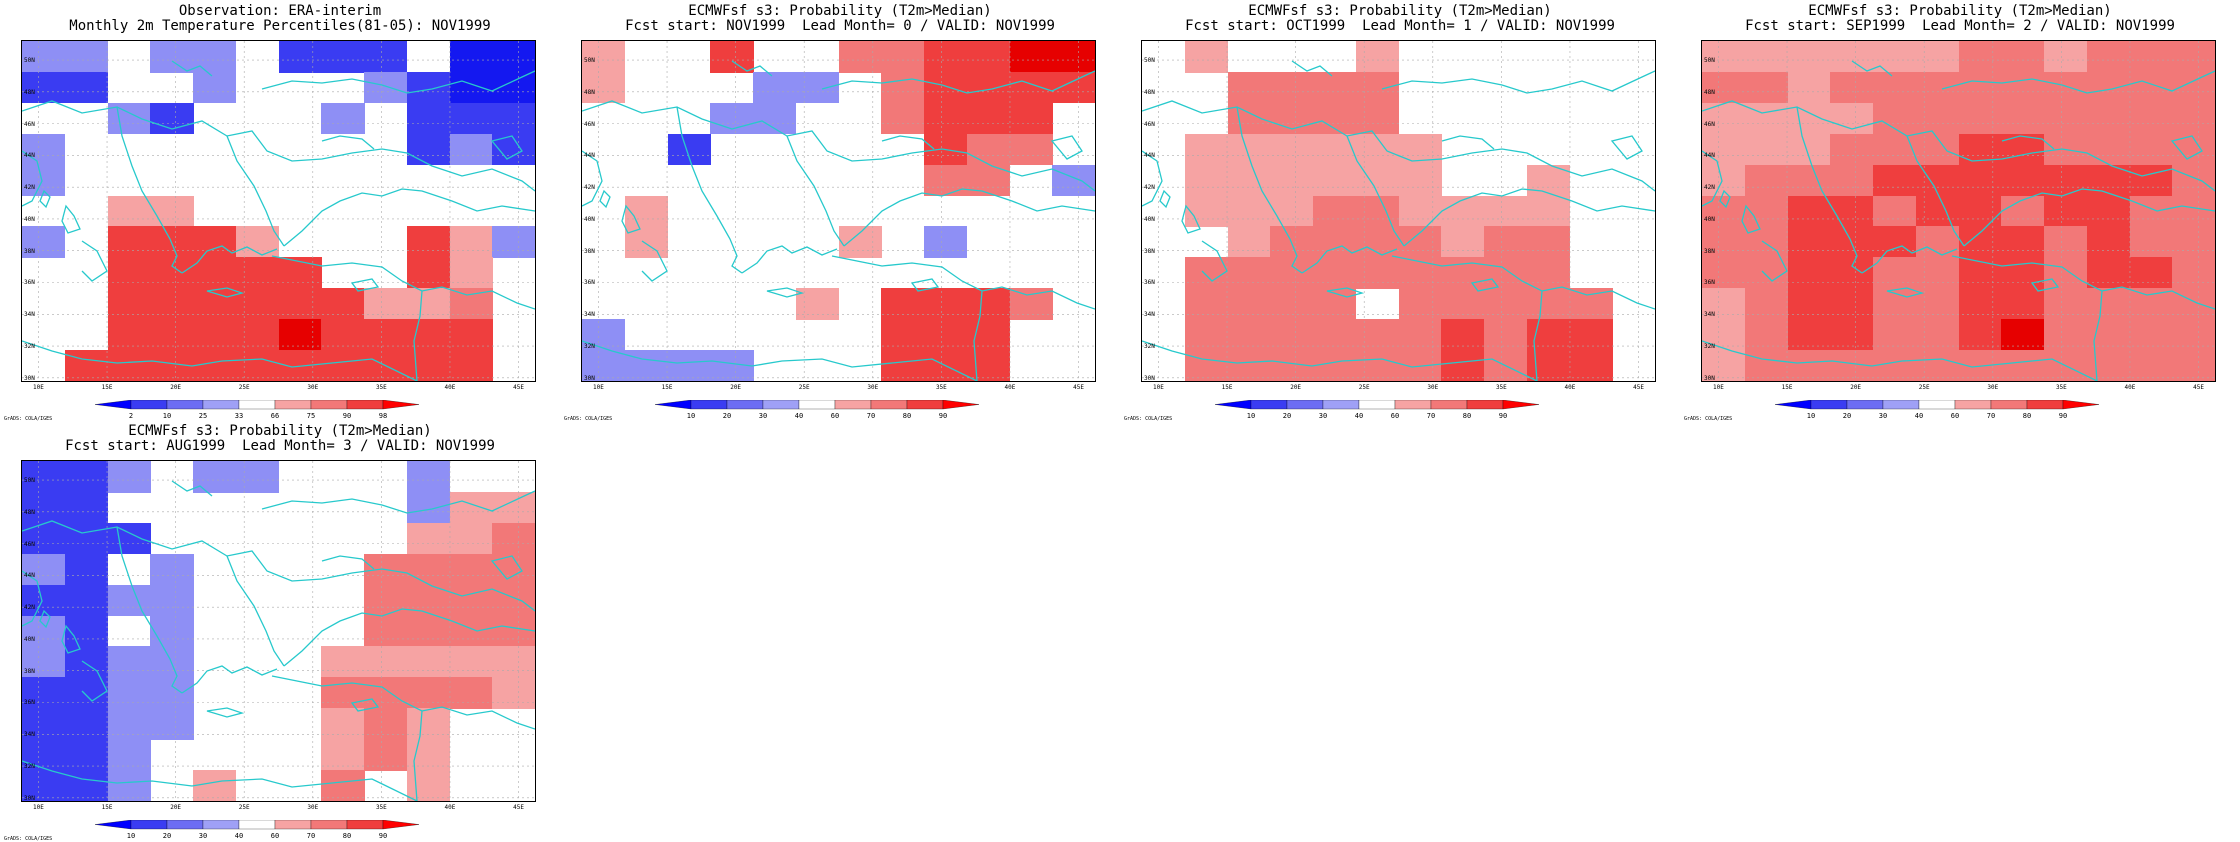 The width and height of the screenshot is (2240, 842). I want to click on lon-tick-label: 25E, so click(1924, 387).